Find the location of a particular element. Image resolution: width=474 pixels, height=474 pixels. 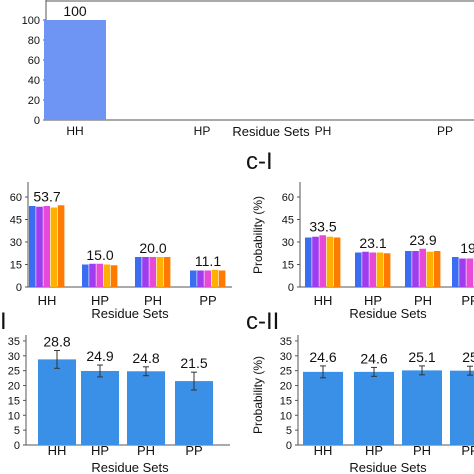

bar-PP-s5 is located at coordinates (222, 278).